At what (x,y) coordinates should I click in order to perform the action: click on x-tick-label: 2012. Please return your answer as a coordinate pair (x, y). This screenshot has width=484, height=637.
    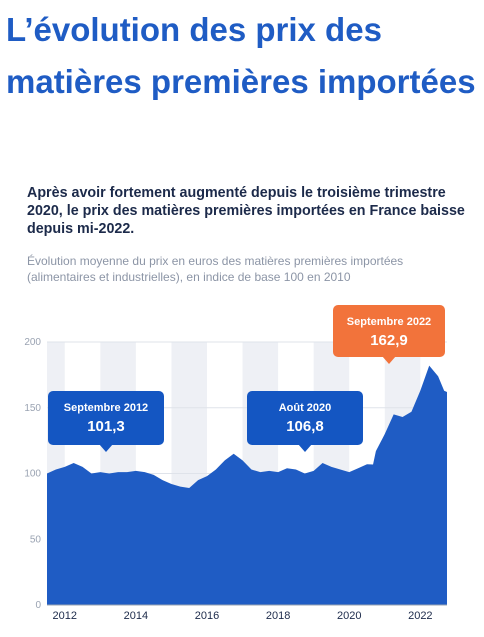
    Looking at the image, I should click on (65, 616).